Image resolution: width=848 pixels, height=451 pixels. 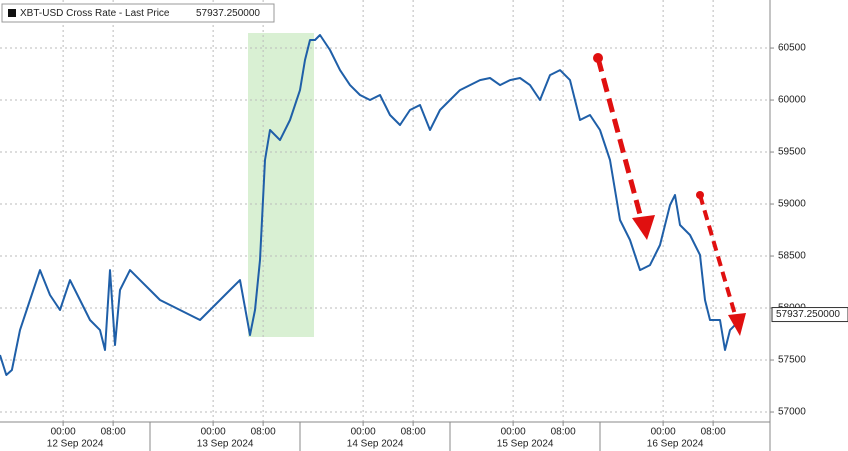 What do you see at coordinates (675, 444) in the screenshot?
I see `date-label: 16 Sep 2024` at bounding box center [675, 444].